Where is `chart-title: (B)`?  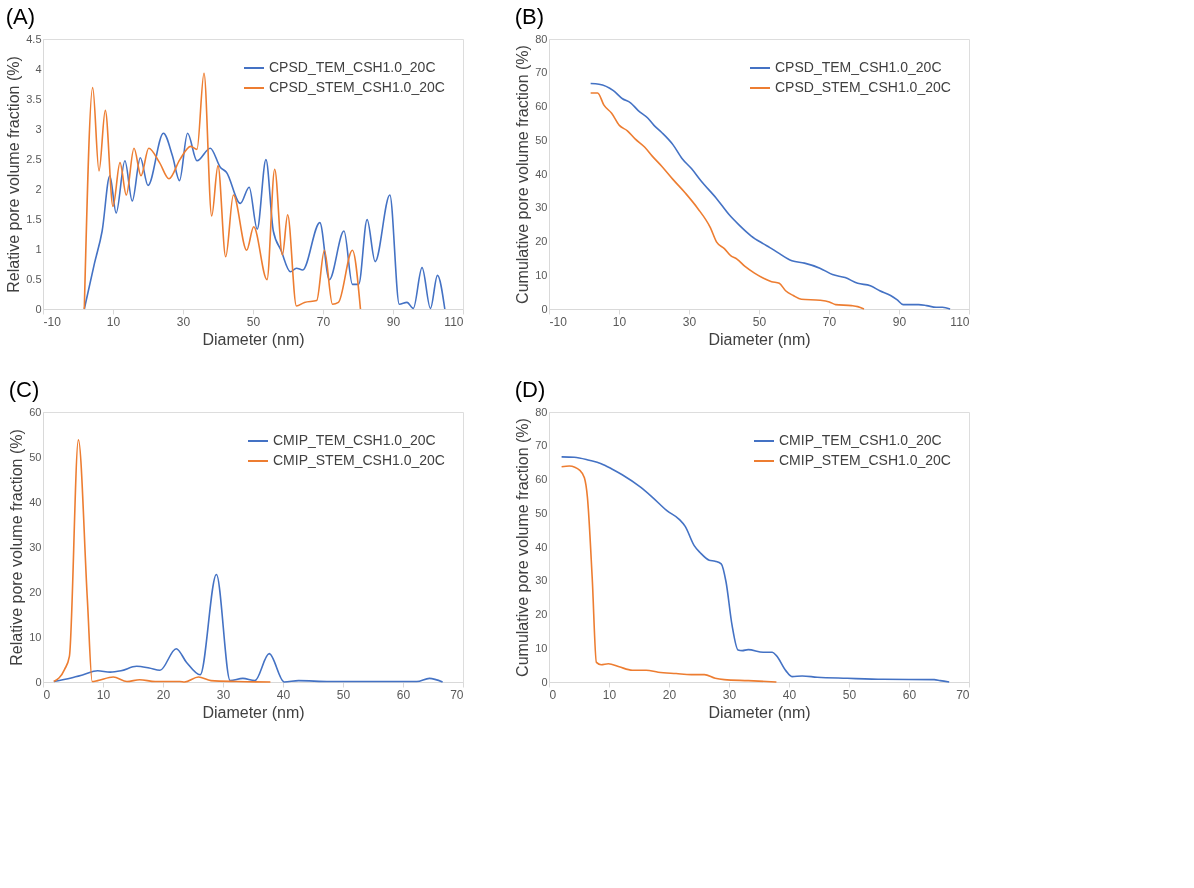 chart-title: (B) is located at coordinates (529, 16).